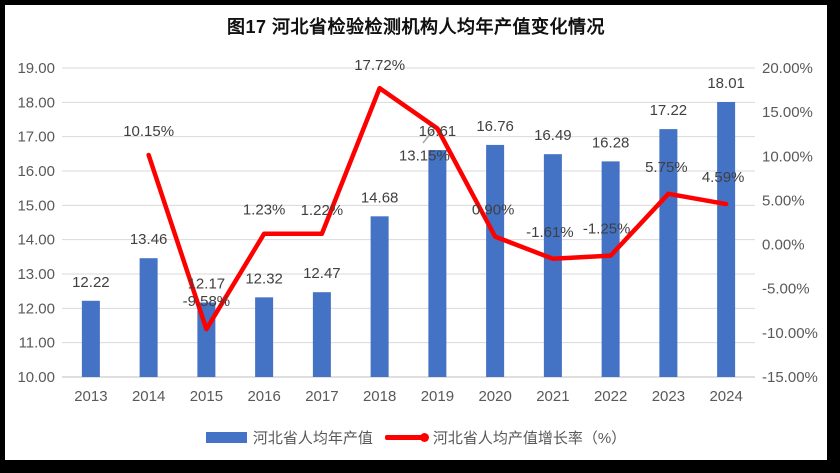  What do you see at coordinates (149, 239) in the screenshot?
I see `bar-value-label: 13.46` at bounding box center [149, 239].